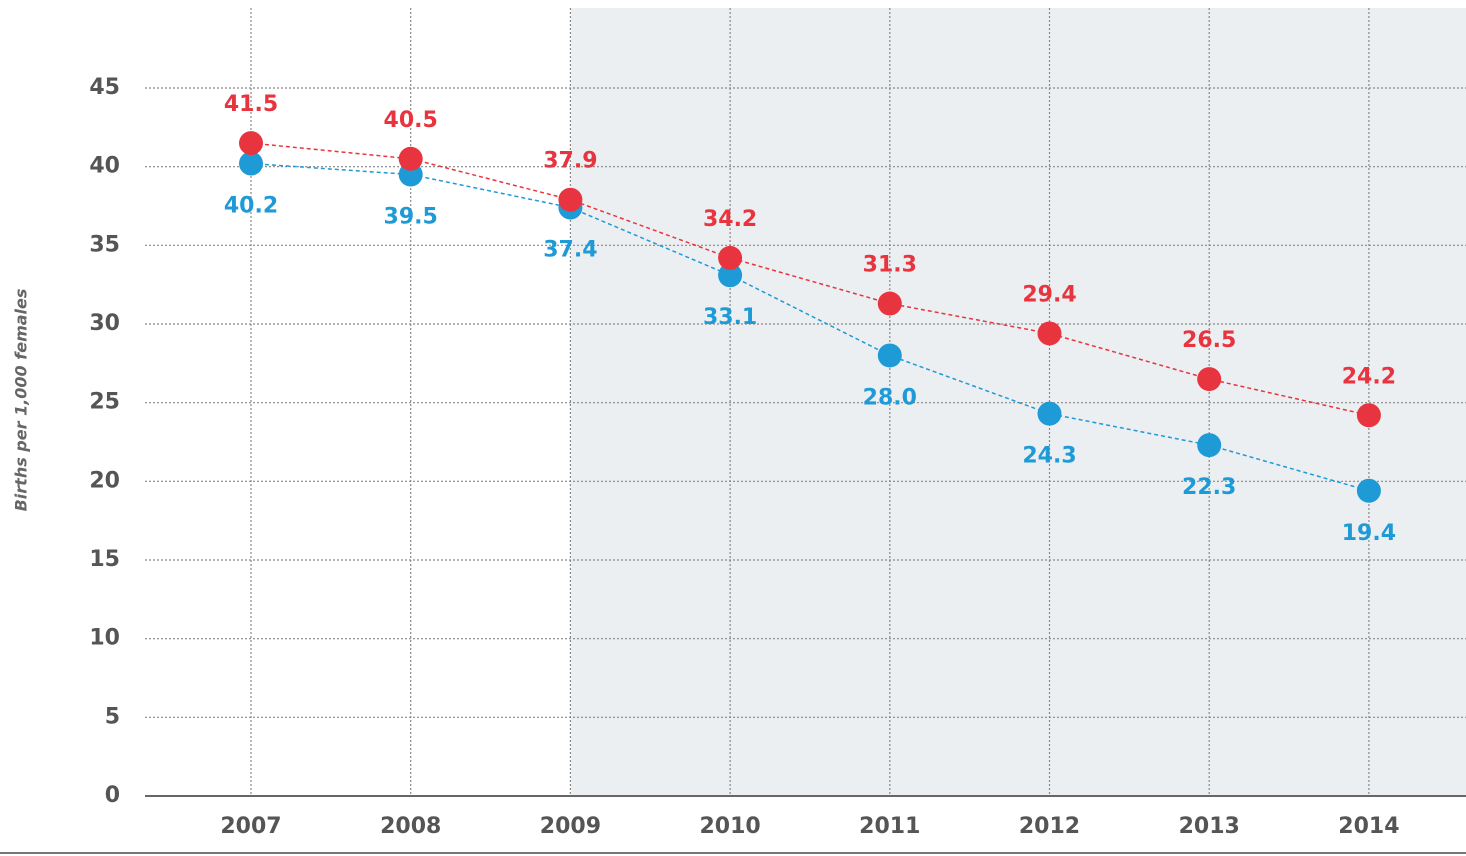 The height and width of the screenshot is (856, 1466). What do you see at coordinates (104, 559) in the screenshot?
I see `y-tick-label: 15` at bounding box center [104, 559].